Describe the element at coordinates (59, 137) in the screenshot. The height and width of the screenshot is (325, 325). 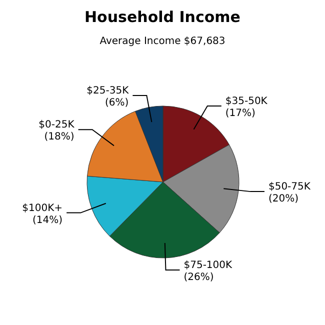
I see `data-label: (18%)` at that location.